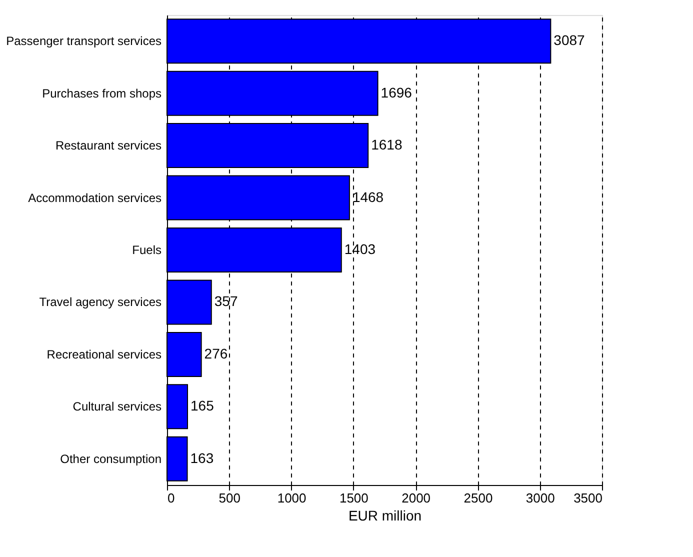  Describe the element at coordinates (102, 93) in the screenshot. I see `y-tick-label: Purchases from shops` at that location.